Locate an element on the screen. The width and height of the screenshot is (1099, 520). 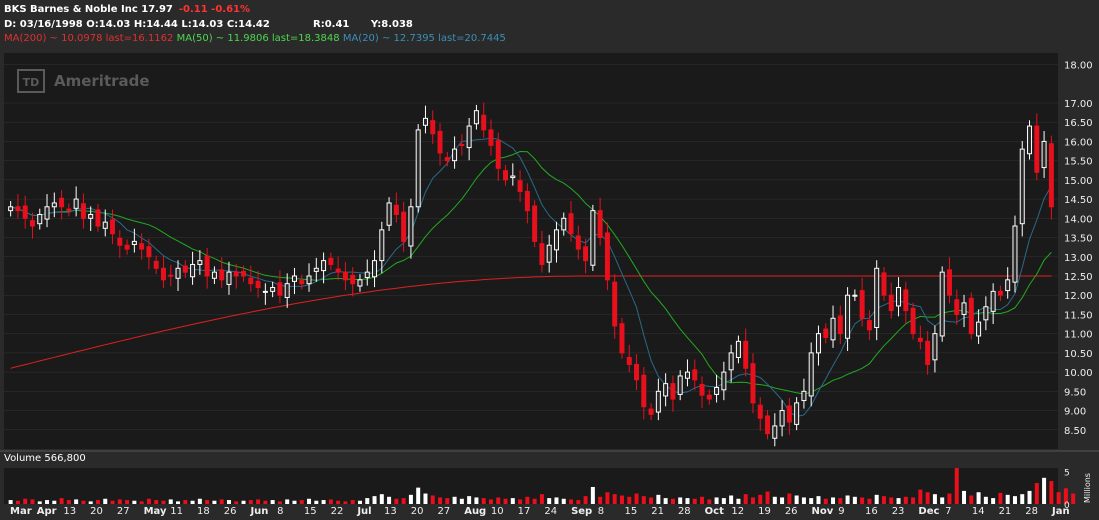
y-tick-label: 12.00 is located at coordinates (1078, 296).